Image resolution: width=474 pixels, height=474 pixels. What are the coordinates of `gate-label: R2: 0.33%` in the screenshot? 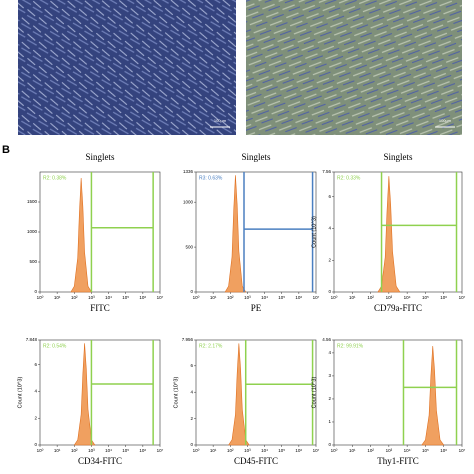 It's located at (349, 178).